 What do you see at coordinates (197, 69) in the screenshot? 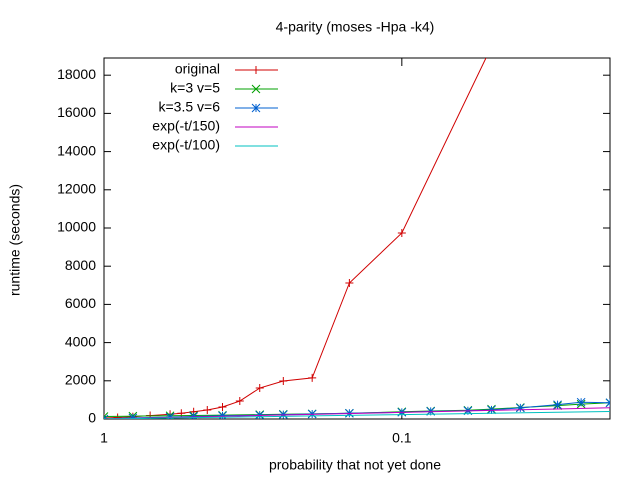
I see `legend-label: original` at bounding box center [197, 69].